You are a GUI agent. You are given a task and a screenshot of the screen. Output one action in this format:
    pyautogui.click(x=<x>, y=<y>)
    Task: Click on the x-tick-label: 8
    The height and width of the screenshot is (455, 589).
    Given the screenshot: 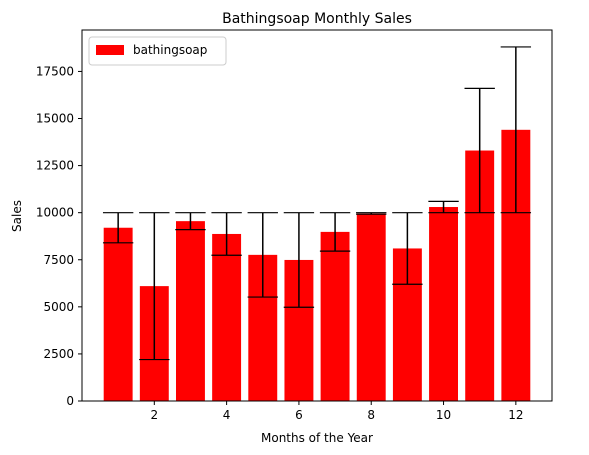 What is the action you would take?
    pyautogui.click(x=371, y=415)
    